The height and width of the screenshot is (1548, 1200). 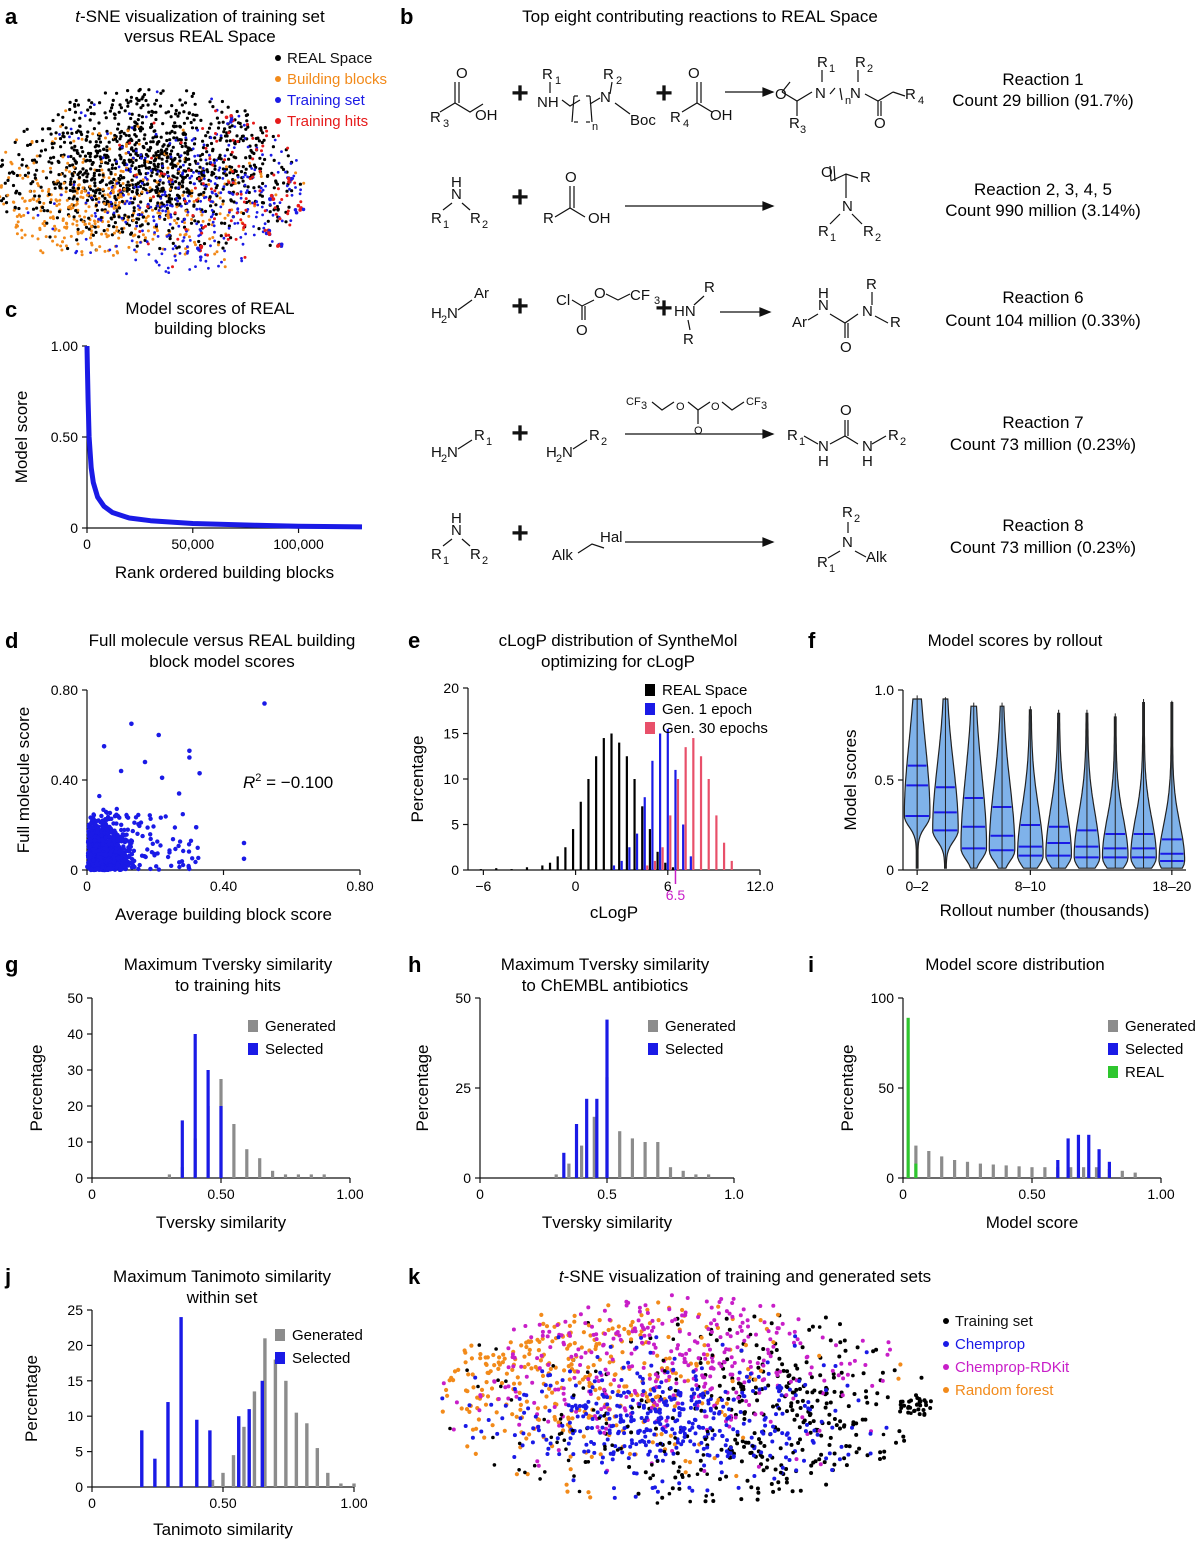 I want to click on scatter-outlier, so click(x=189, y=751).